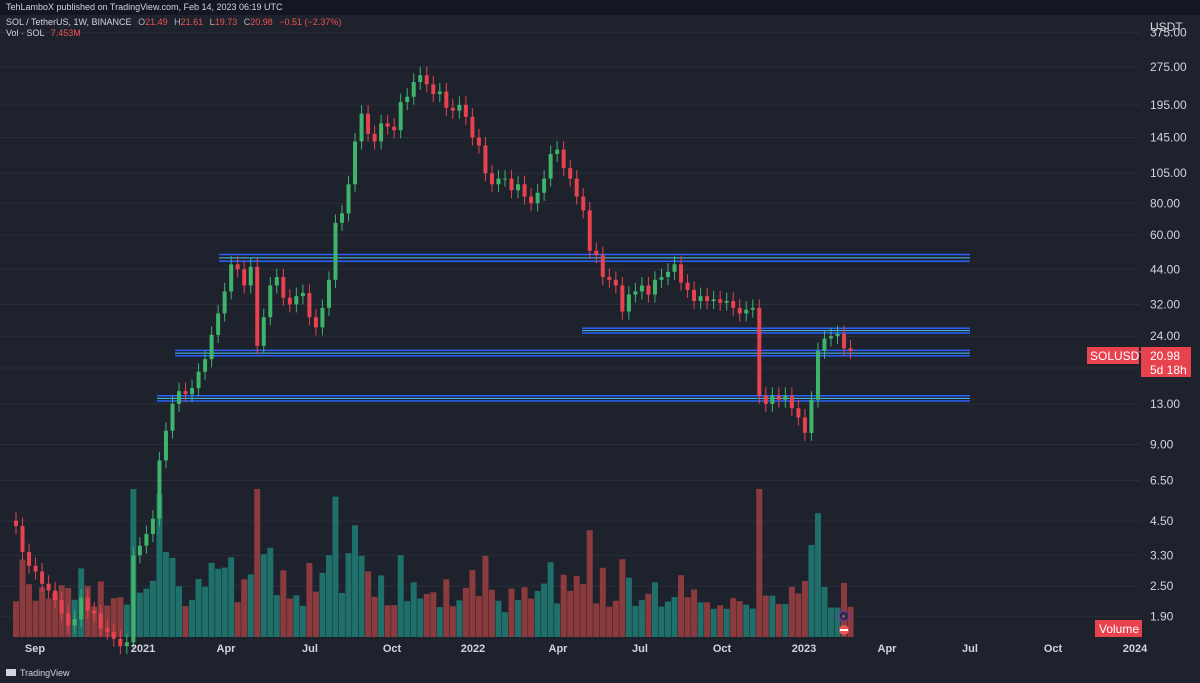  Describe the element at coordinates (43, 33) in the screenshot. I see `legend-volume-line: Vol · SOL 7.453M` at that location.